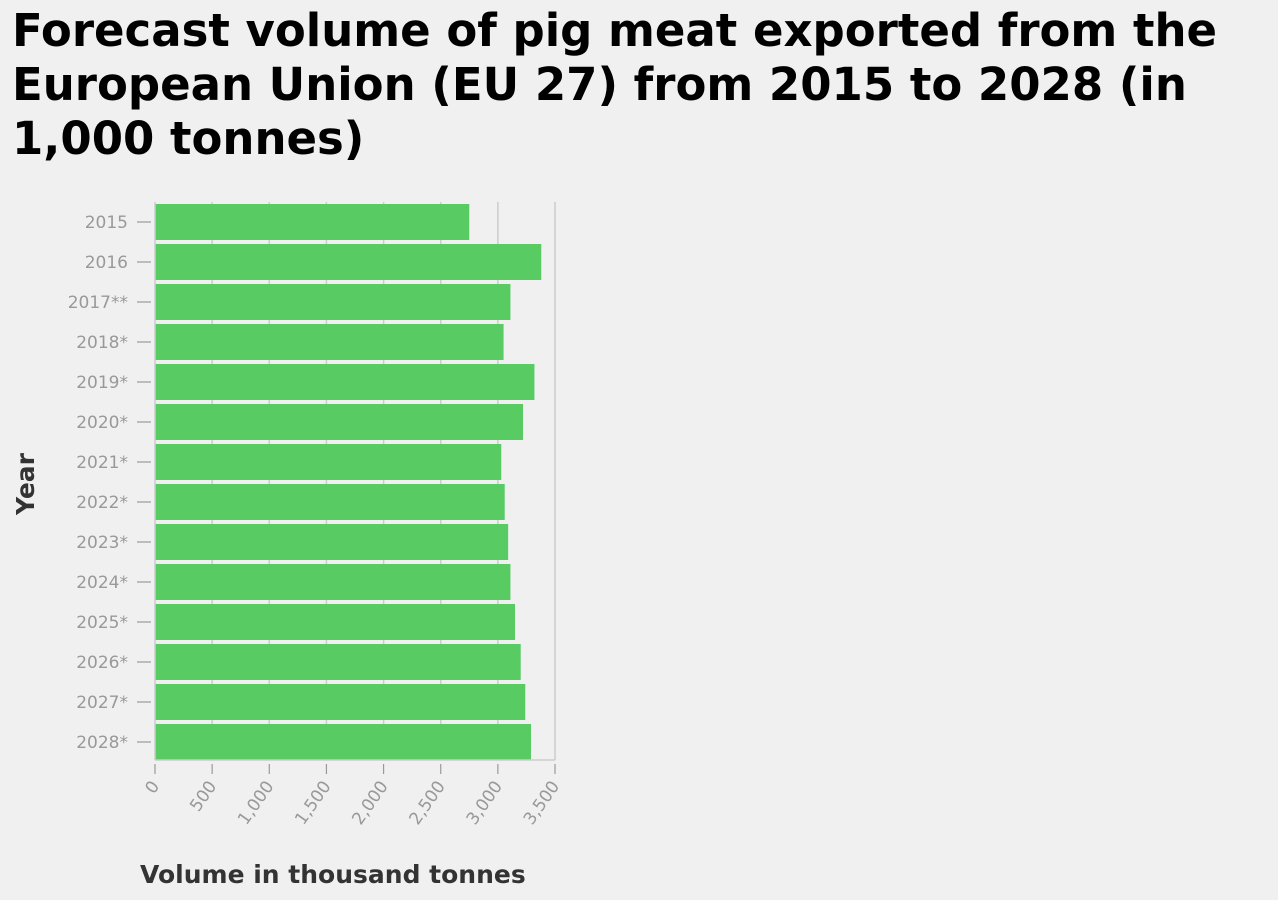  What do you see at coordinates (98, 303) in the screenshot?
I see `y-tick-label: 2017**` at bounding box center [98, 303].